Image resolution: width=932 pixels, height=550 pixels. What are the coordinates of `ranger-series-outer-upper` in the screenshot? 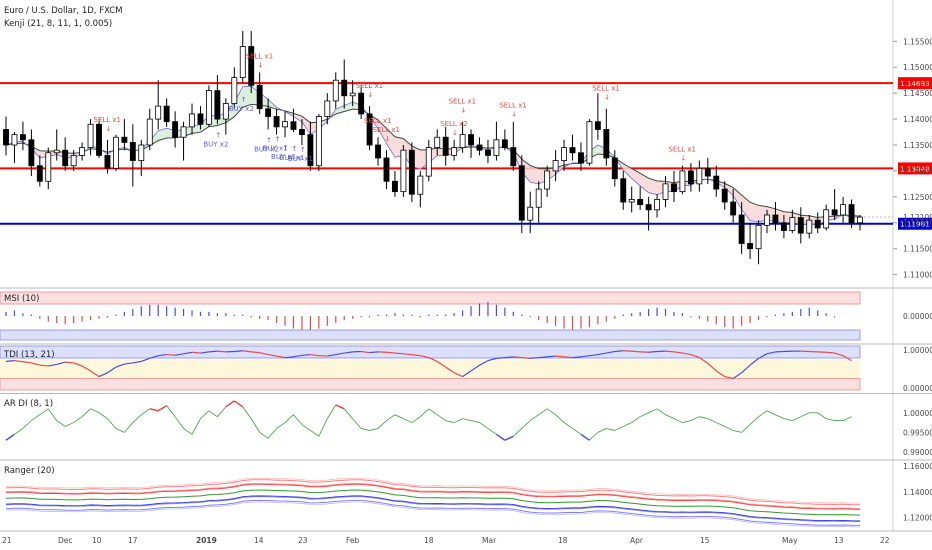 It's located at (433, 490).